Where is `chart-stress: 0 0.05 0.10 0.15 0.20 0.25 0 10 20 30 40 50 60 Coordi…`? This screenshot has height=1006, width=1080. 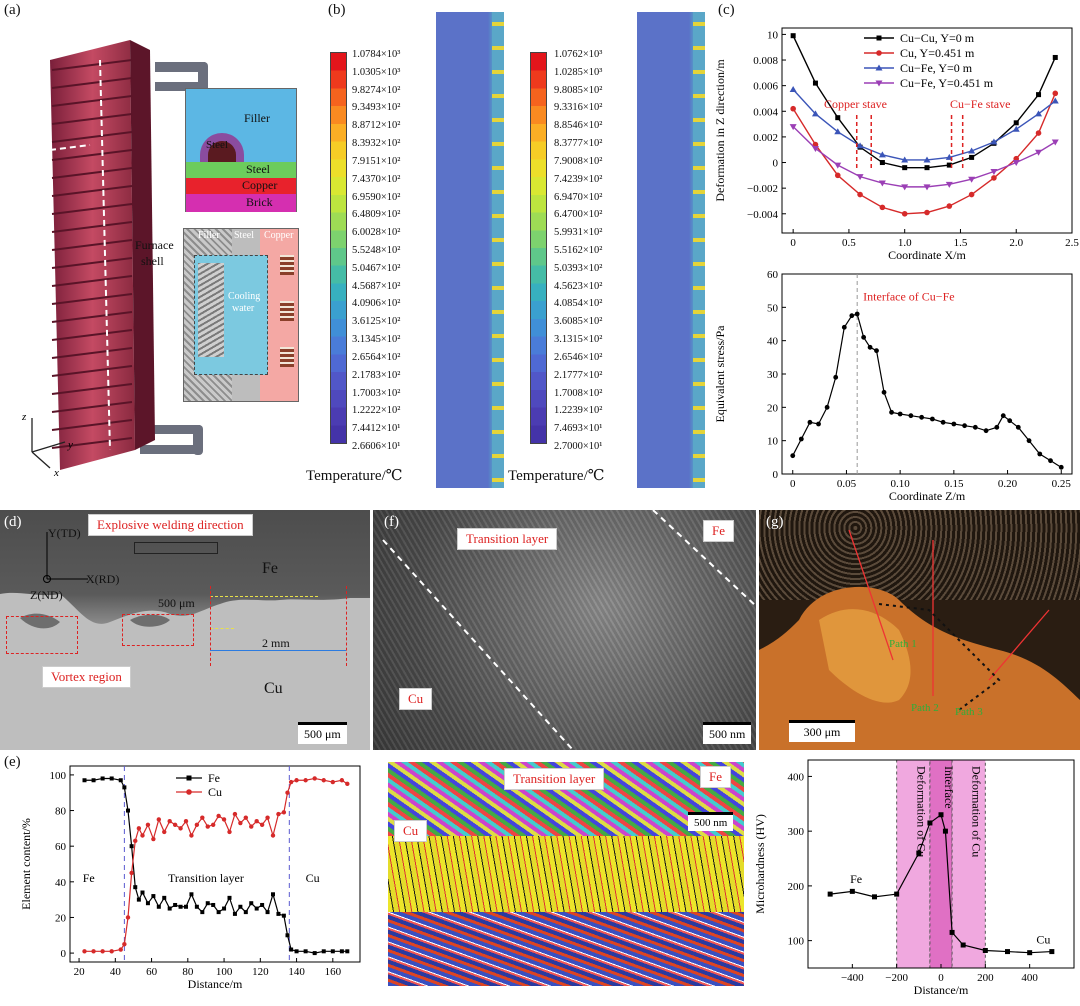
chart-stress: 0 0.05 0.10 0.15 0.20 0.25 0 10 20 30 40 50 60 Coordi… is located at coordinates (893, 386).